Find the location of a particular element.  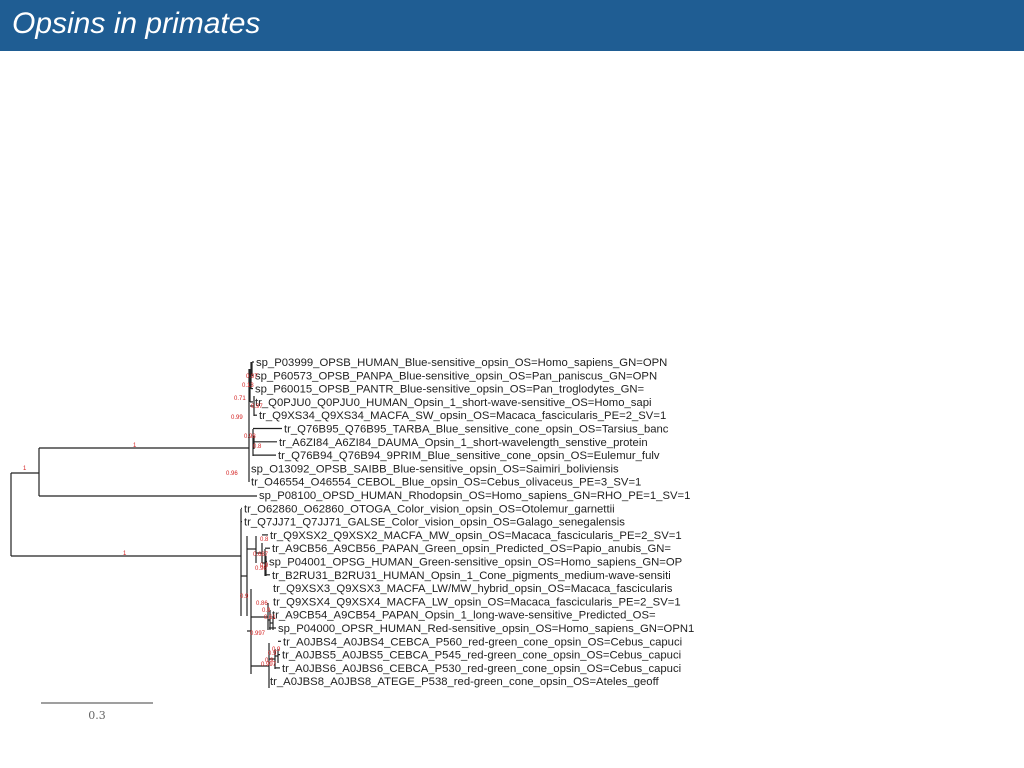

support-value: 0.13 is located at coordinates (248, 386).